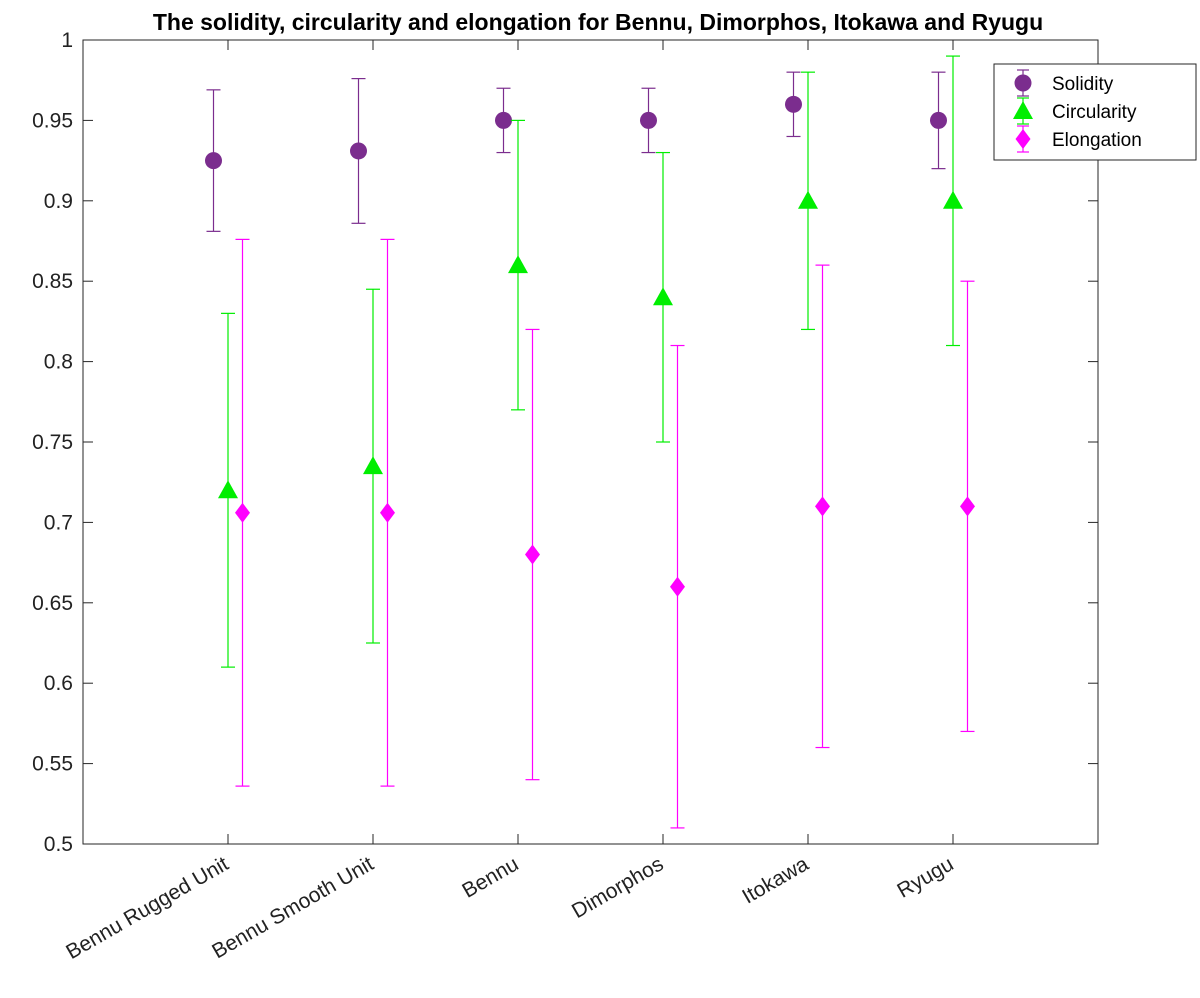 This screenshot has width=1200, height=998. I want to click on y-tick-label: 0.5, so click(58, 844).